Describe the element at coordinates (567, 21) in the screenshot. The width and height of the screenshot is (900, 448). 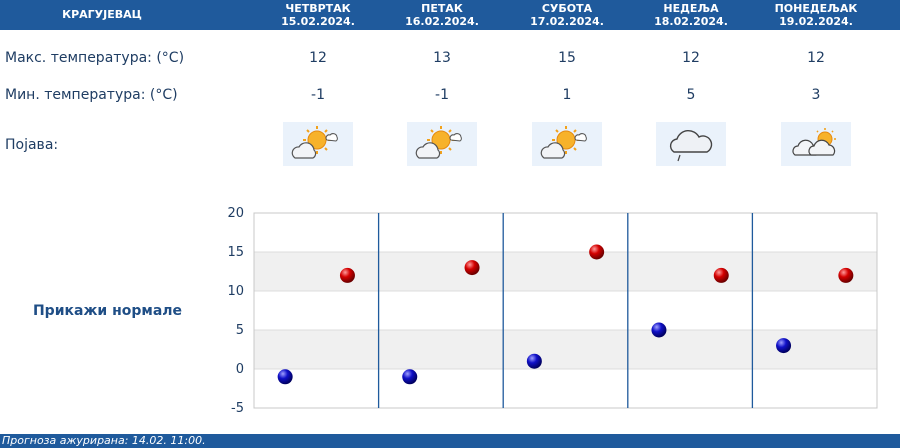
I see `day-date: 17.02.2024.` at that location.